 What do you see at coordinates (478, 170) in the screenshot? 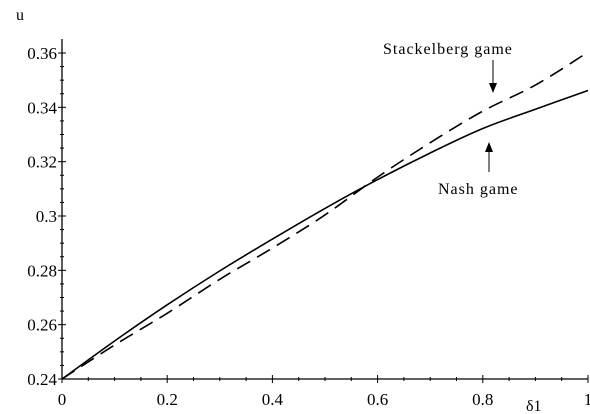
I see `annotation-nash: Nash game` at bounding box center [478, 170].